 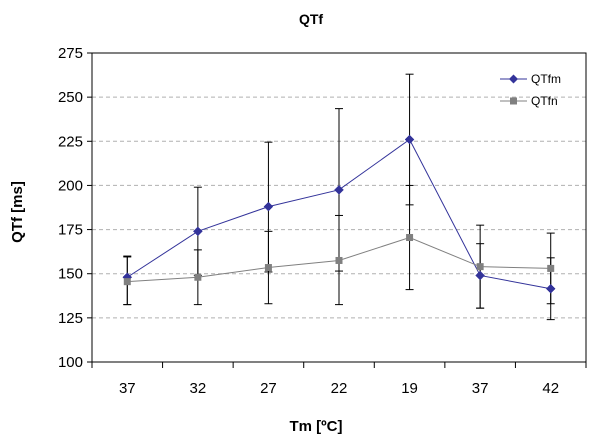 What do you see at coordinates (546, 79) in the screenshot?
I see `legend-label: QTfm` at bounding box center [546, 79].